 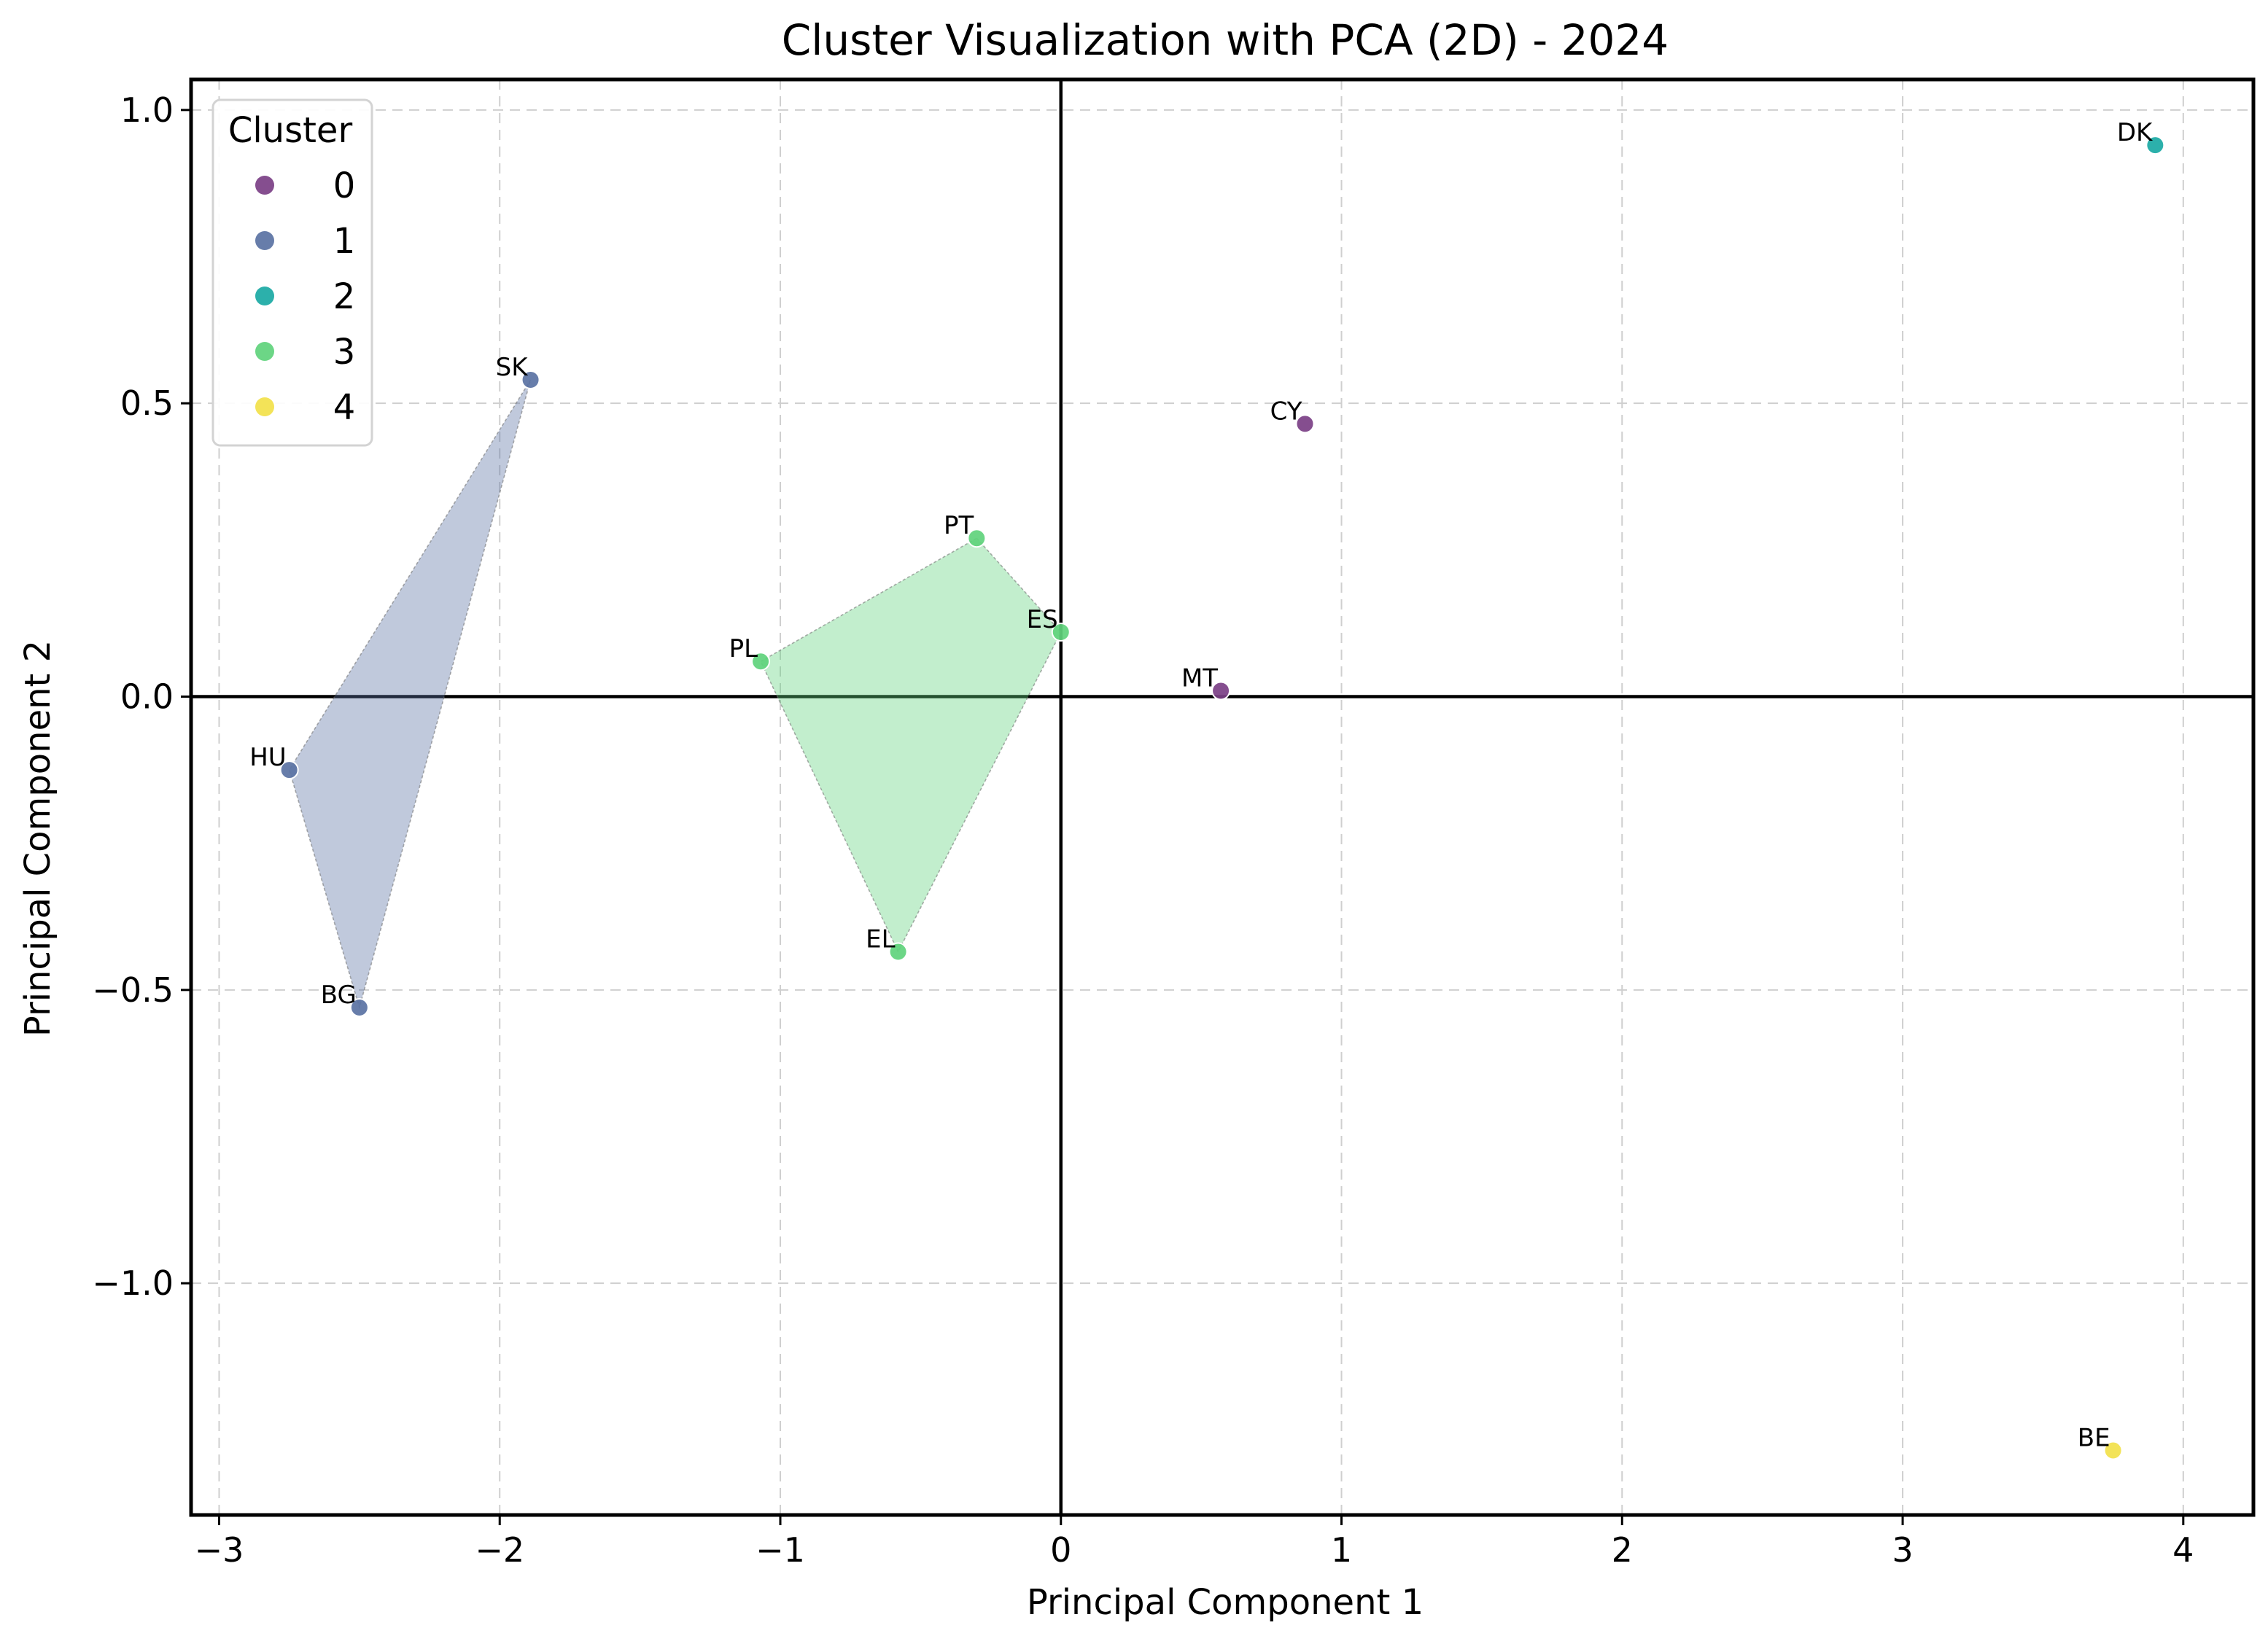 What do you see at coordinates (911, 745) in the screenshot?
I see `cluster-3-hull` at bounding box center [911, 745].